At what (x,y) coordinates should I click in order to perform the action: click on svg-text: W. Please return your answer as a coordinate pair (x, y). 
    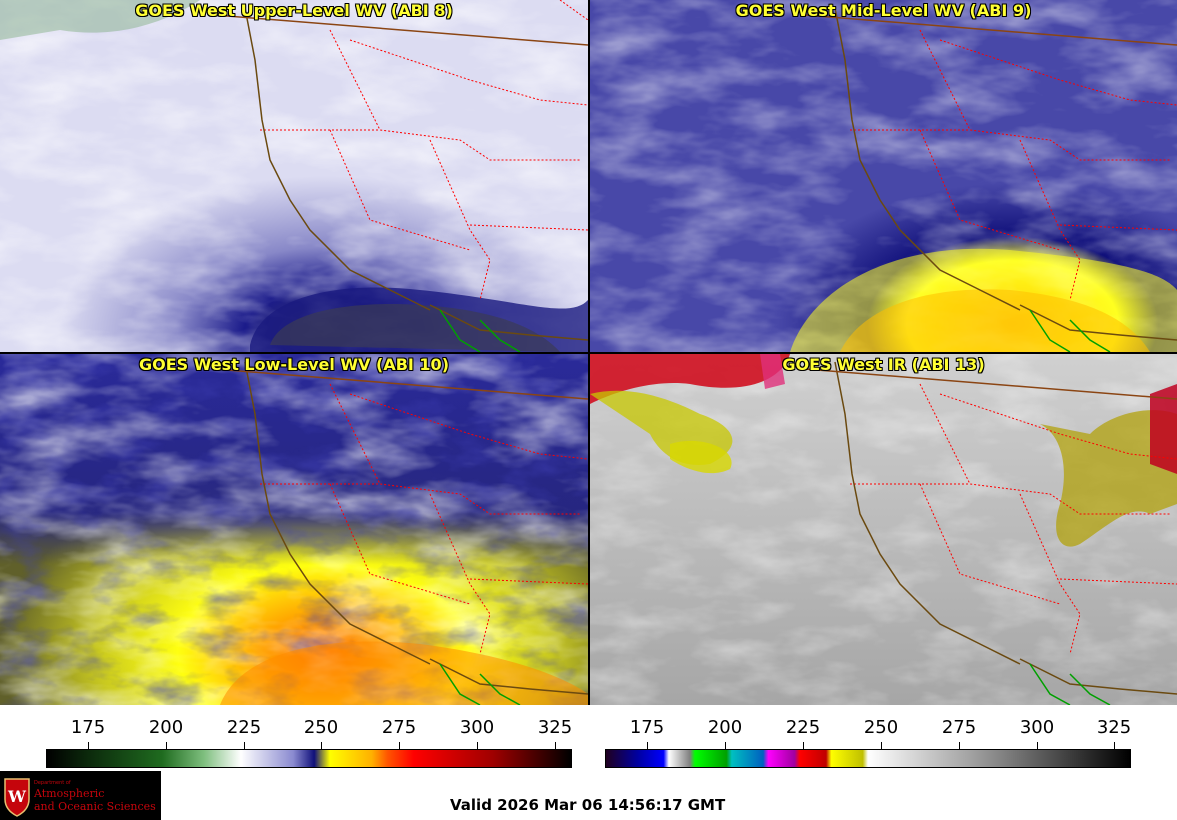
    Looking at the image, I should click on (17, 796).